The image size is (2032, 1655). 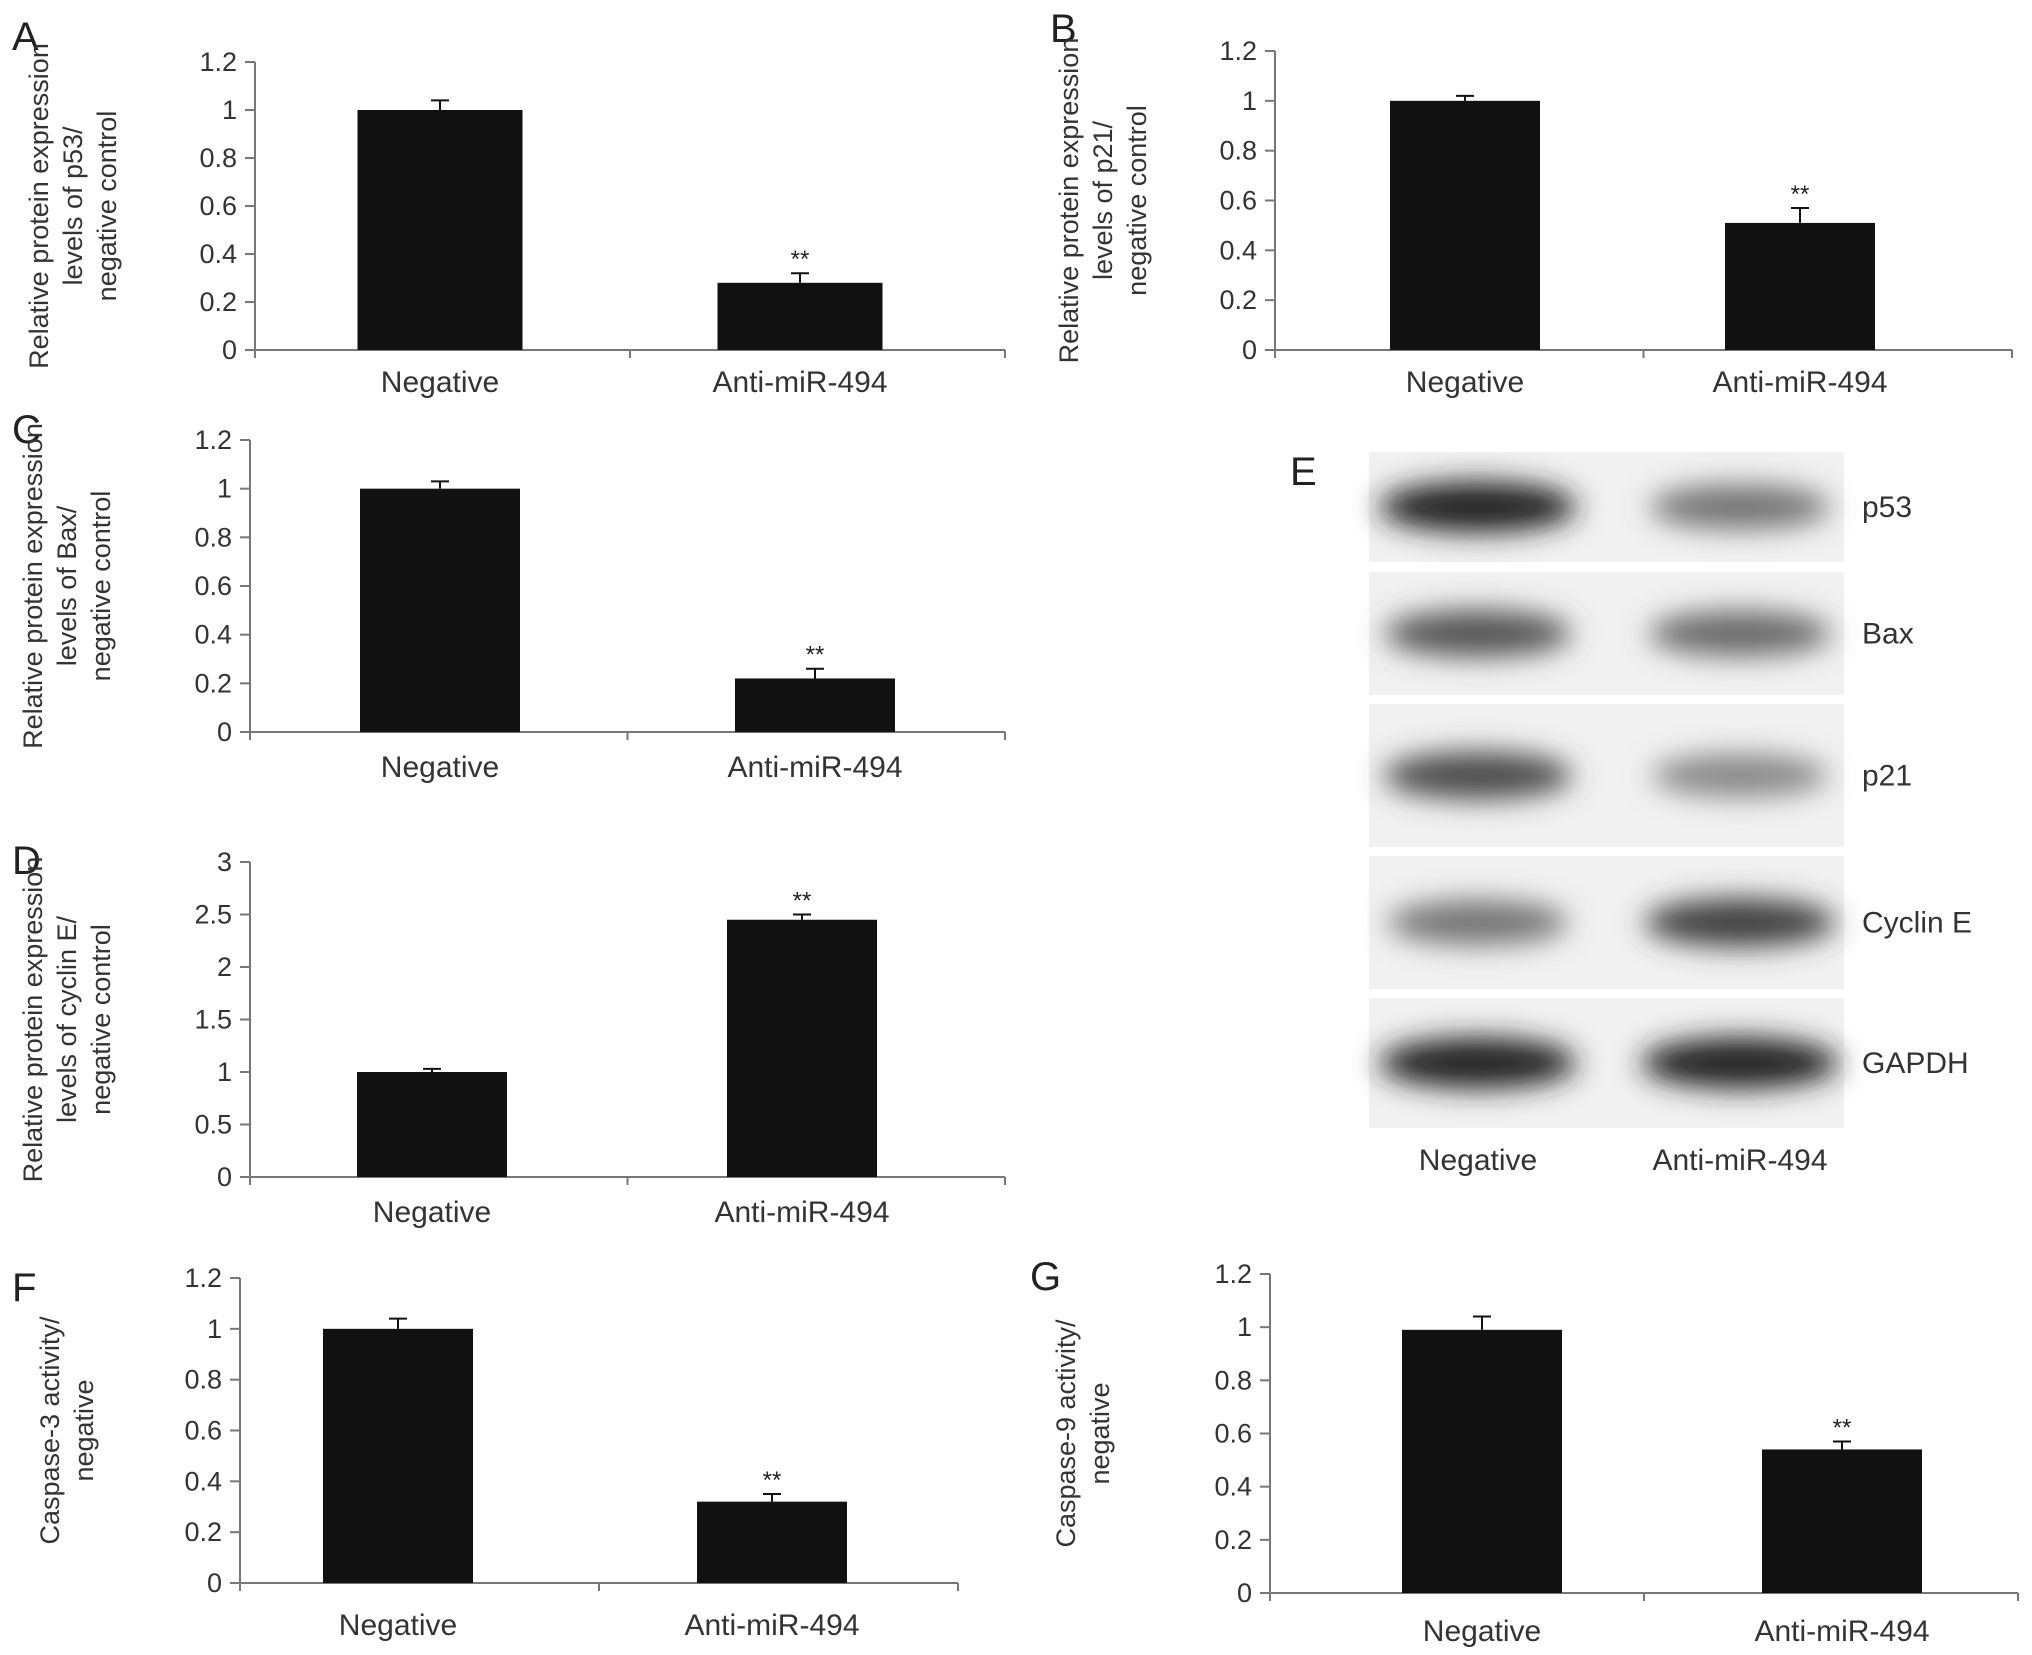 I want to click on y-axis-label-line: Caspase-3 activity/, so click(x=50, y=1430).